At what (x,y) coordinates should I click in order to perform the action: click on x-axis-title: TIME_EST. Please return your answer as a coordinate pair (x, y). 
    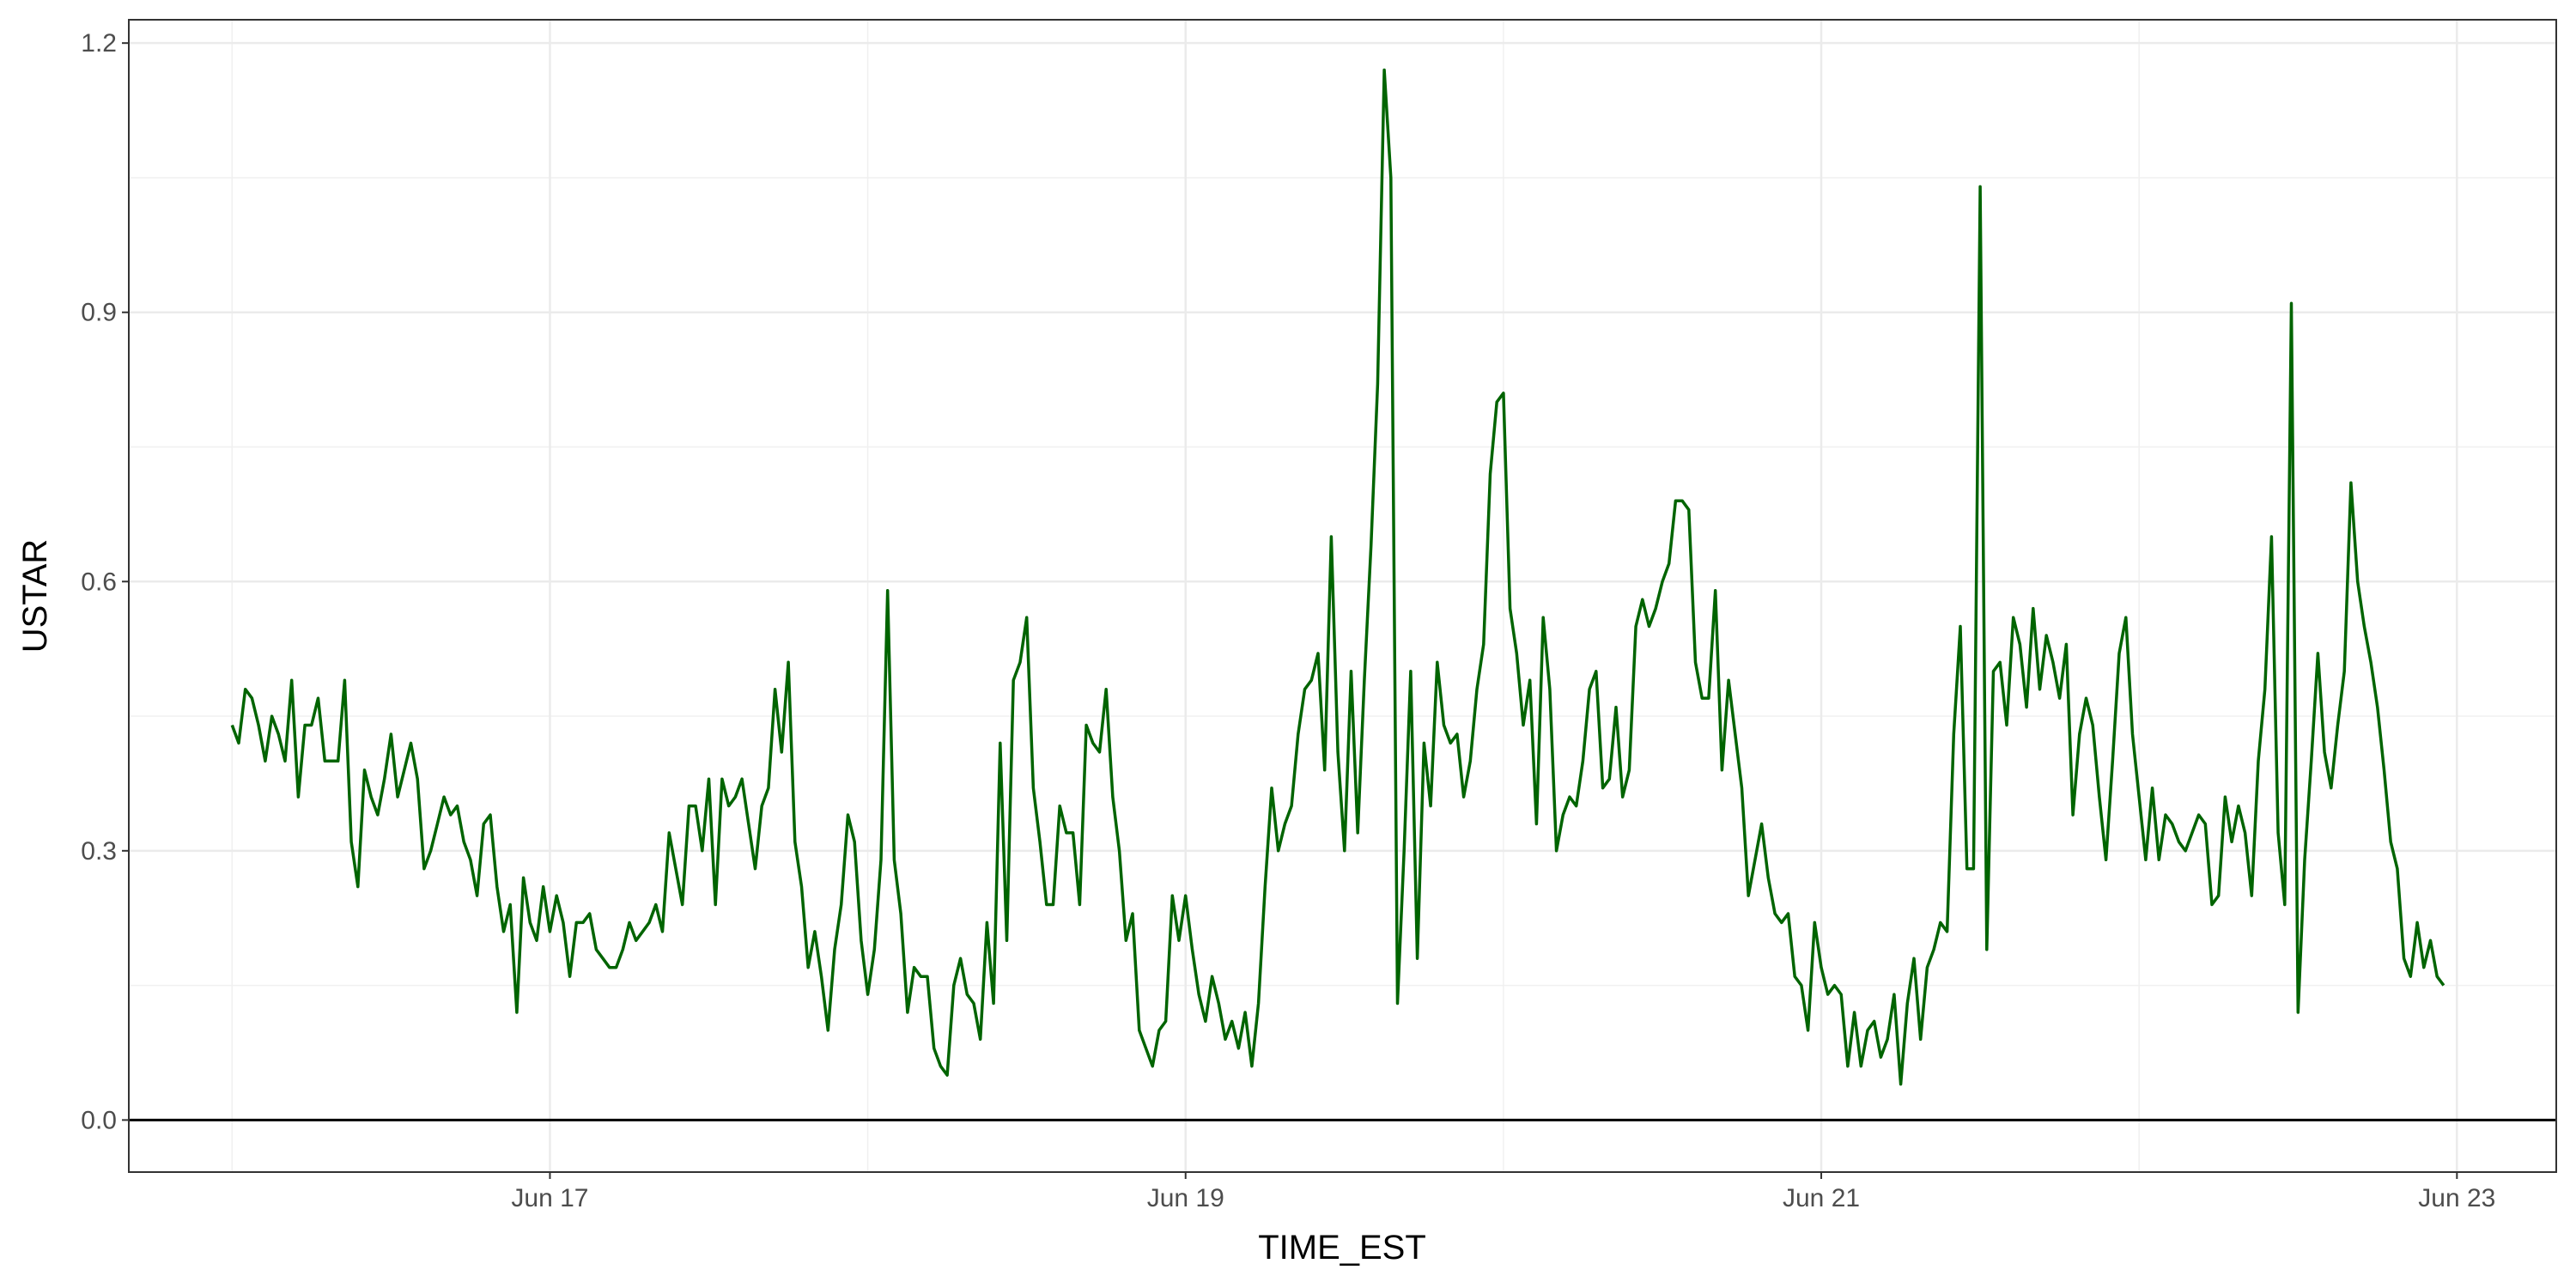
    Looking at the image, I should click on (1342, 1248).